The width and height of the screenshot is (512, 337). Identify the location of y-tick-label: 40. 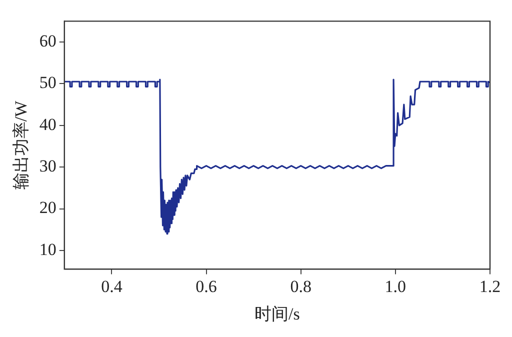
(47, 124).